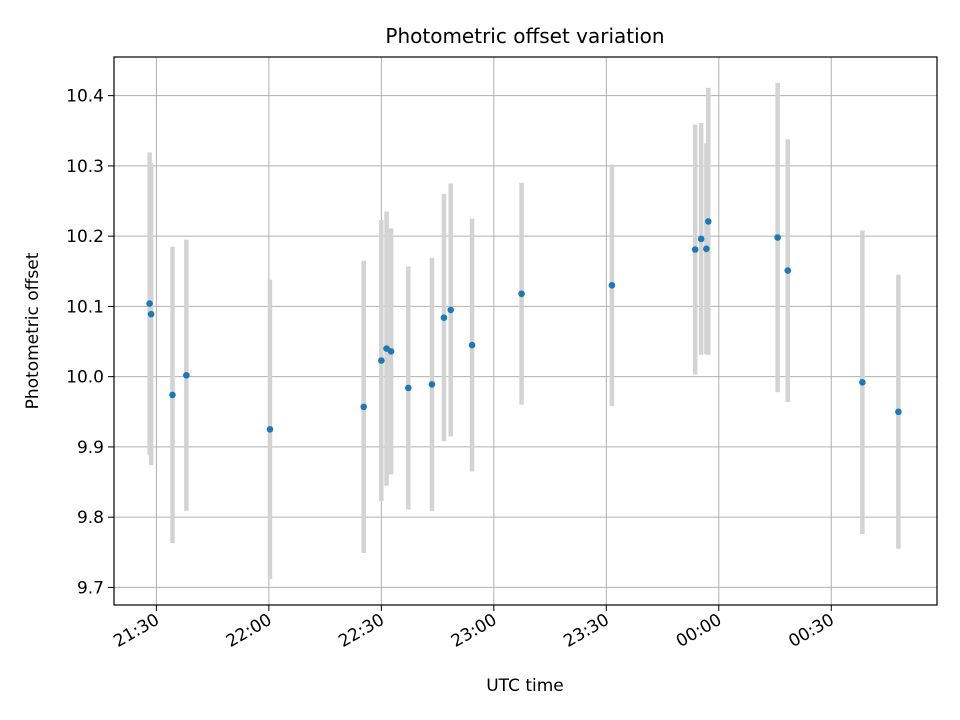 This screenshot has height=720, width=960. I want to click on y-tick-label: 10.2, so click(85, 237).